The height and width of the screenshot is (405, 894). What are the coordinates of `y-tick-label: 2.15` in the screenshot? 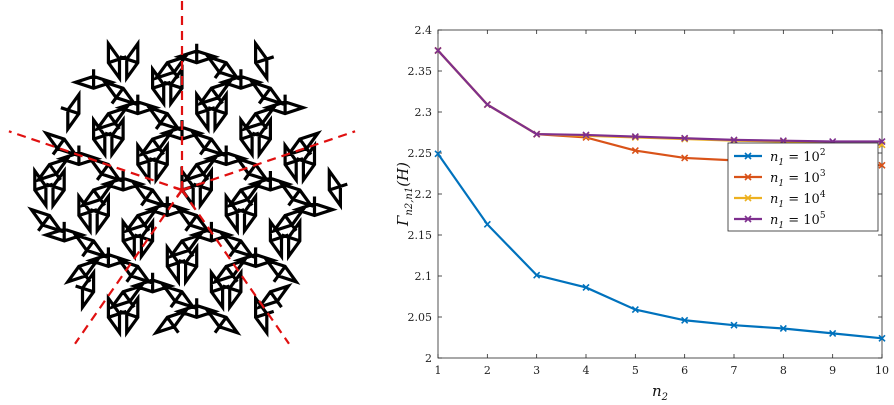 It's located at (420, 235).